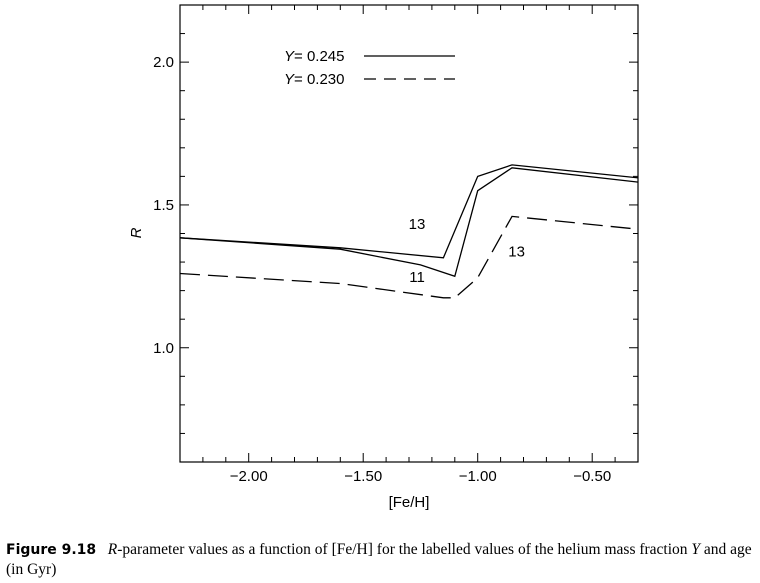 This screenshot has height=583, width=760. What do you see at coordinates (319, 56) in the screenshot?
I see `legend-value: = 0.245` at bounding box center [319, 56].